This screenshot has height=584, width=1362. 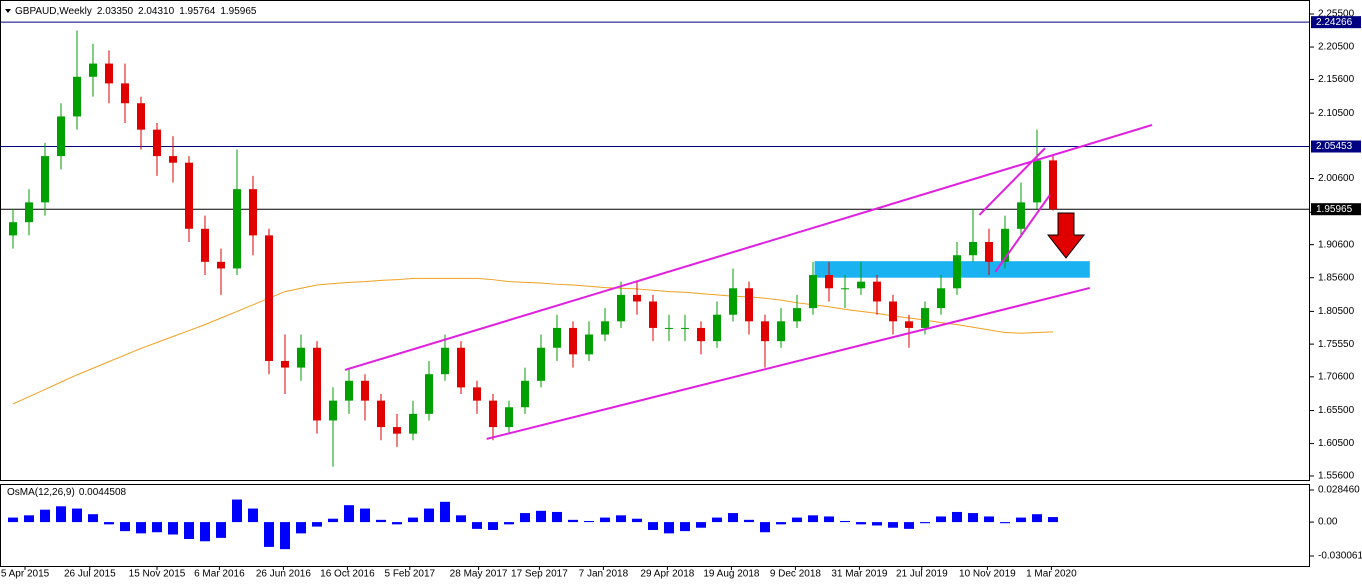 What do you see at coordinates (197, 11) in the screenshot?
I see `low-value: 1.95764` at bounding box center [197, 11].